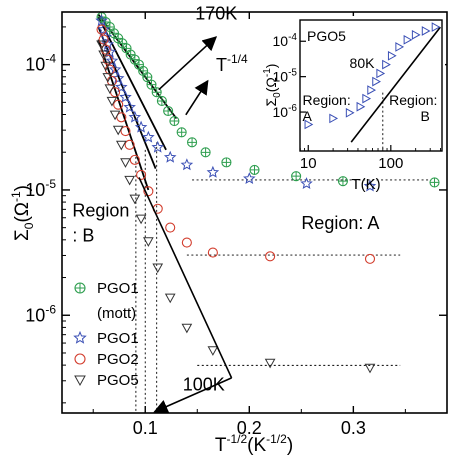  I want to click on y-axis-label-unit: (Ω, so click(22, 212).